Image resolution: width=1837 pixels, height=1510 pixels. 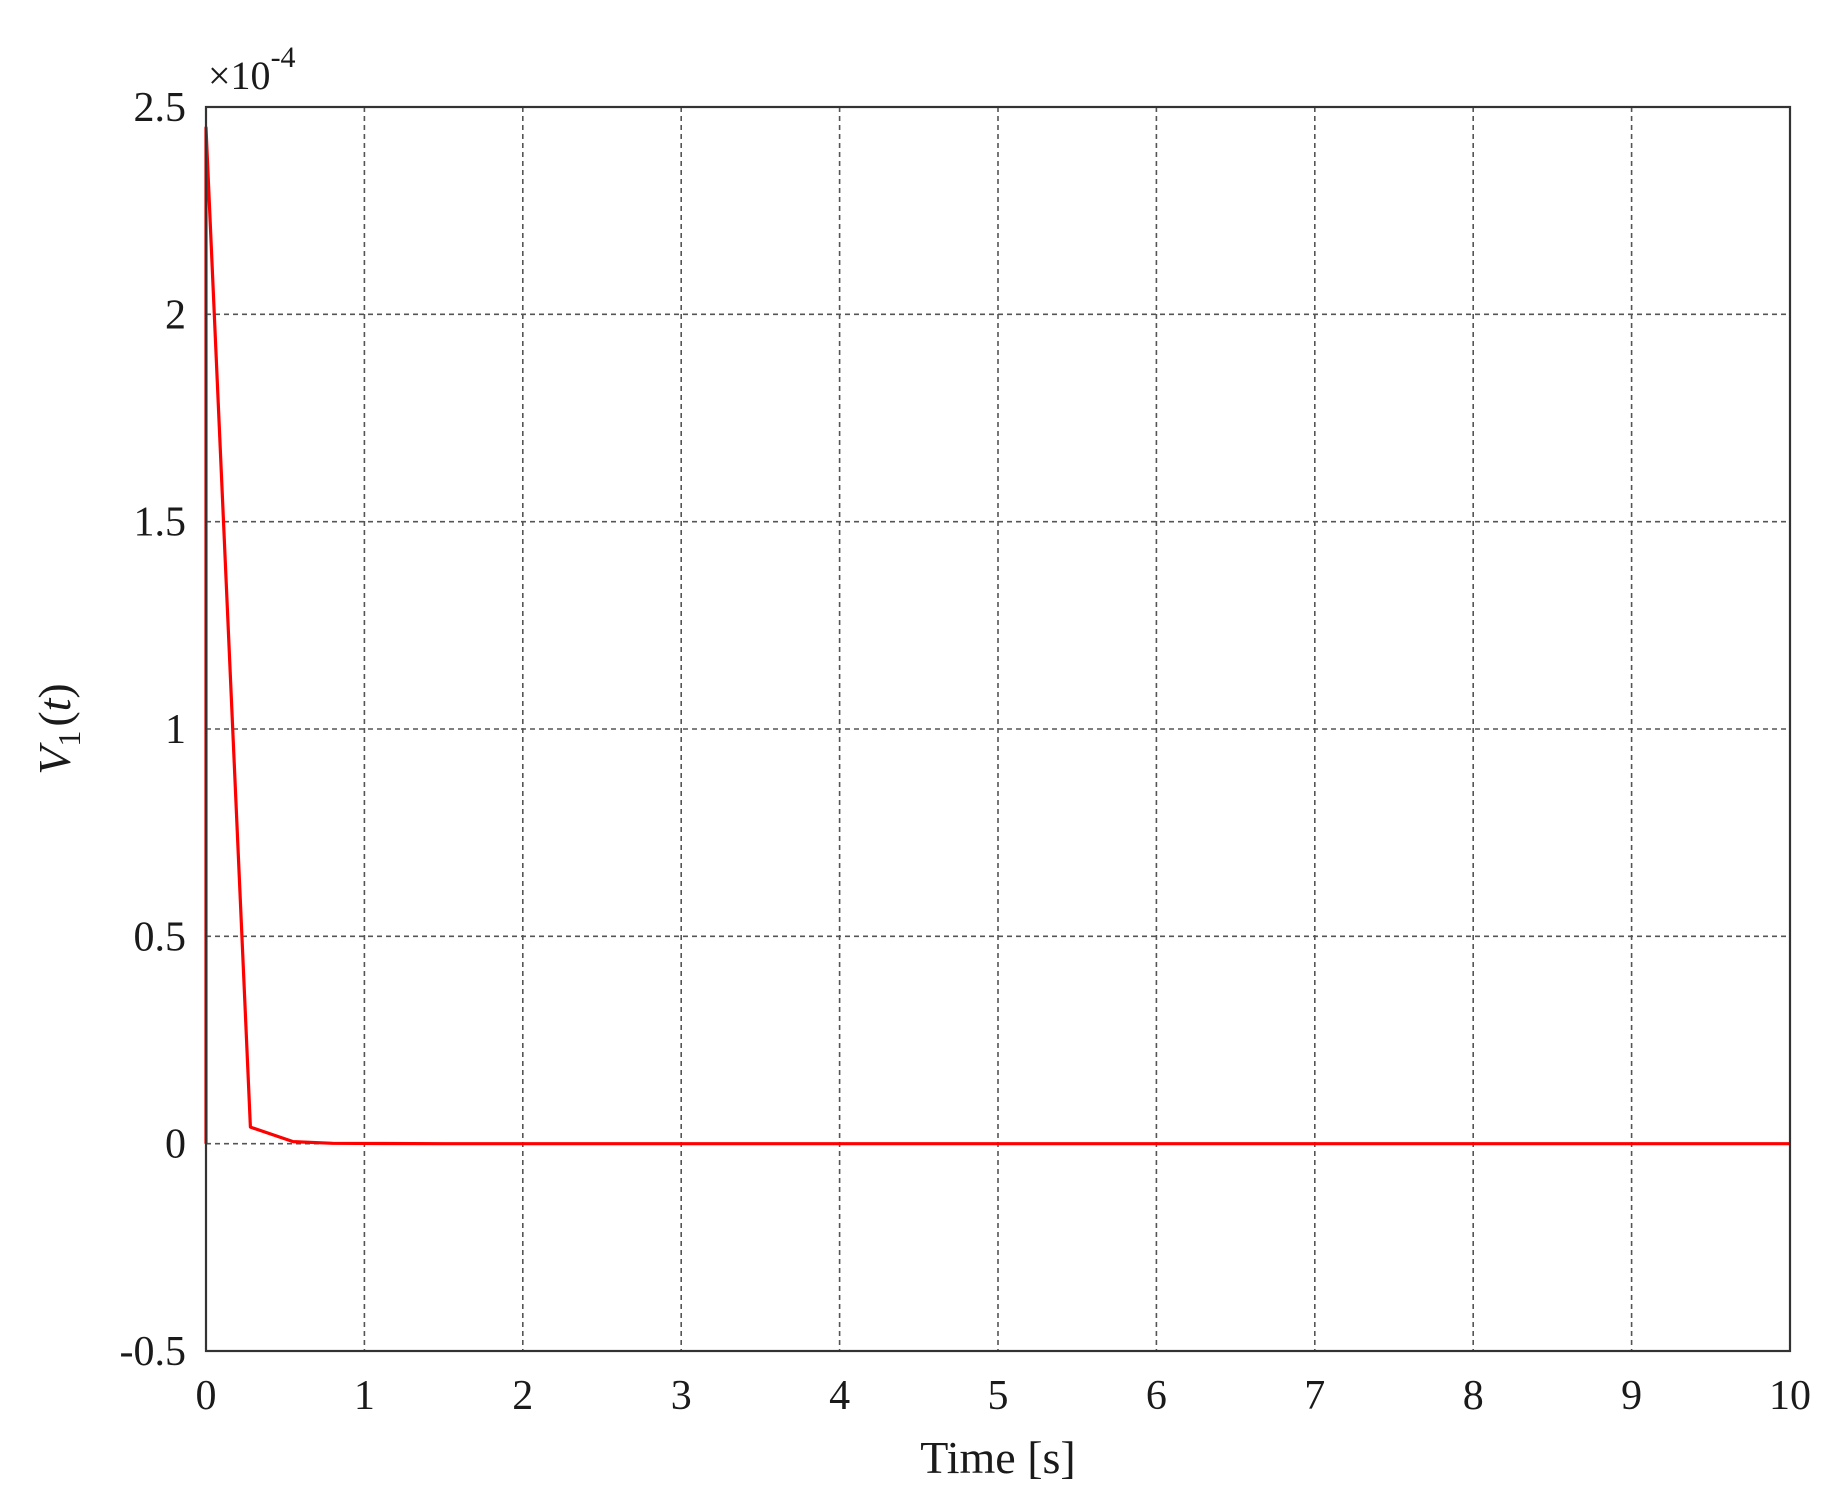 What do you see at coordinates (1790, 1396) in the screenshot?
I see `x-tick-label: 10` at bounding box center [1790, 1396].